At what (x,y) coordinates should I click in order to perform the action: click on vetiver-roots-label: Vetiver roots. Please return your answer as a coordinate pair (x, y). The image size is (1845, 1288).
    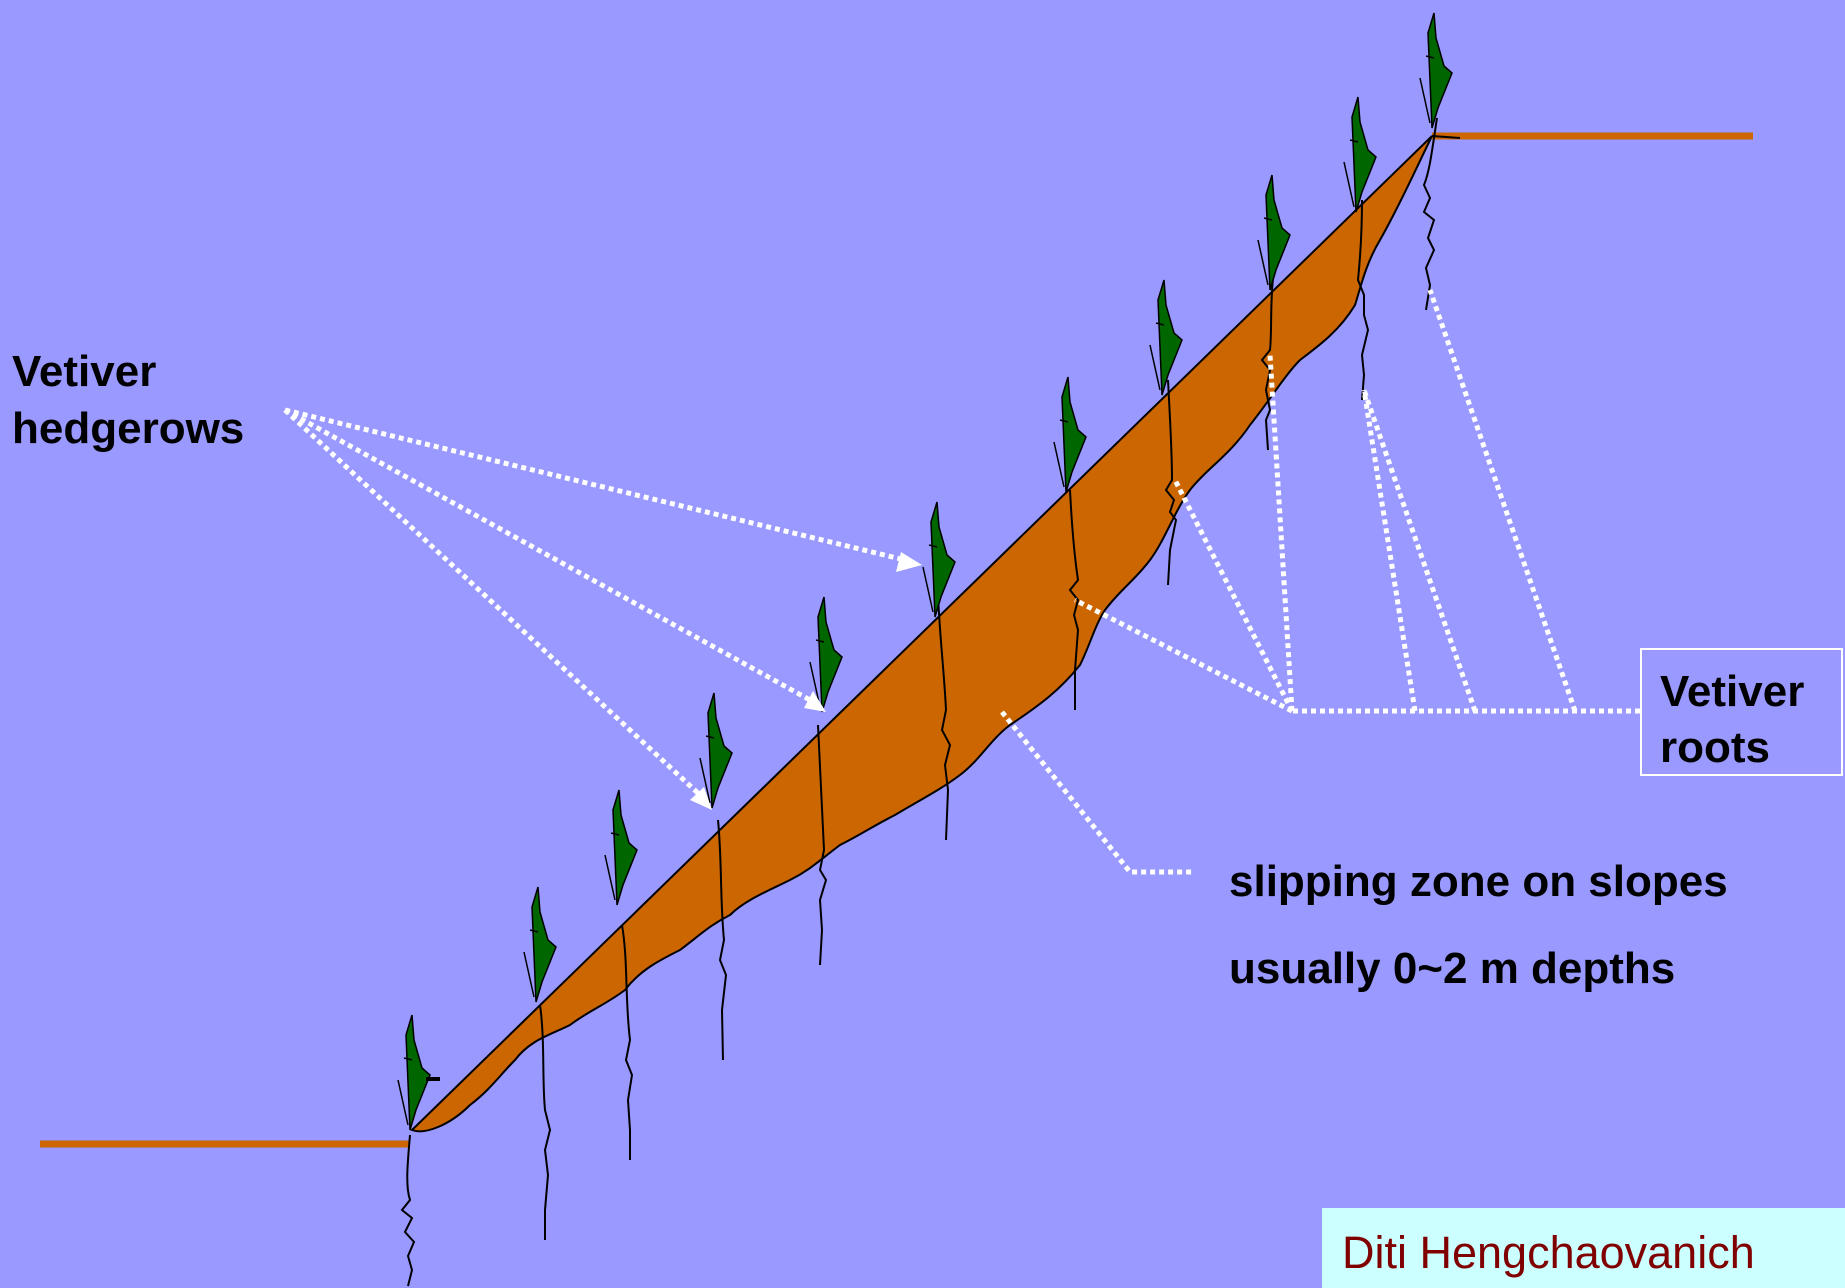
    Looking at the image, I should click on (1741, 712).